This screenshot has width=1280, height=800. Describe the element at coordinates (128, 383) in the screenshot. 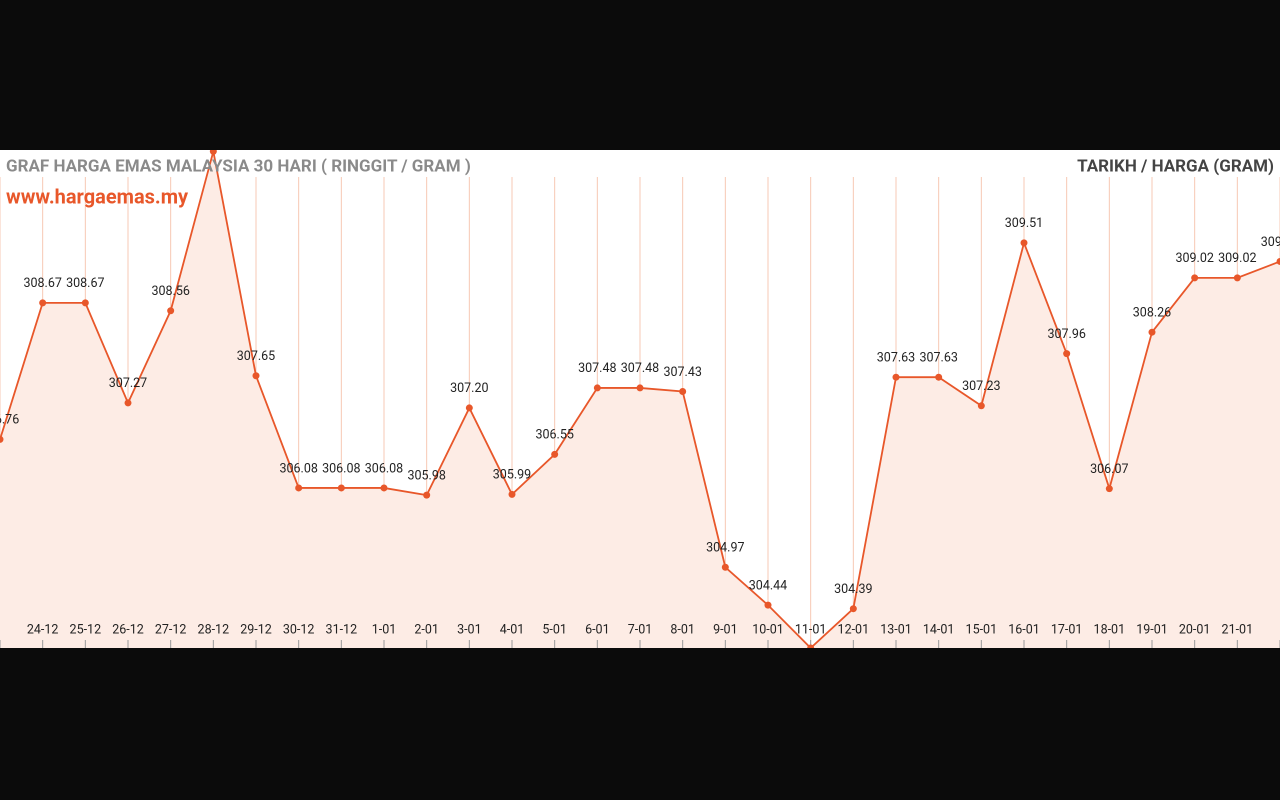

I see `value-label: 307.27` at that location.